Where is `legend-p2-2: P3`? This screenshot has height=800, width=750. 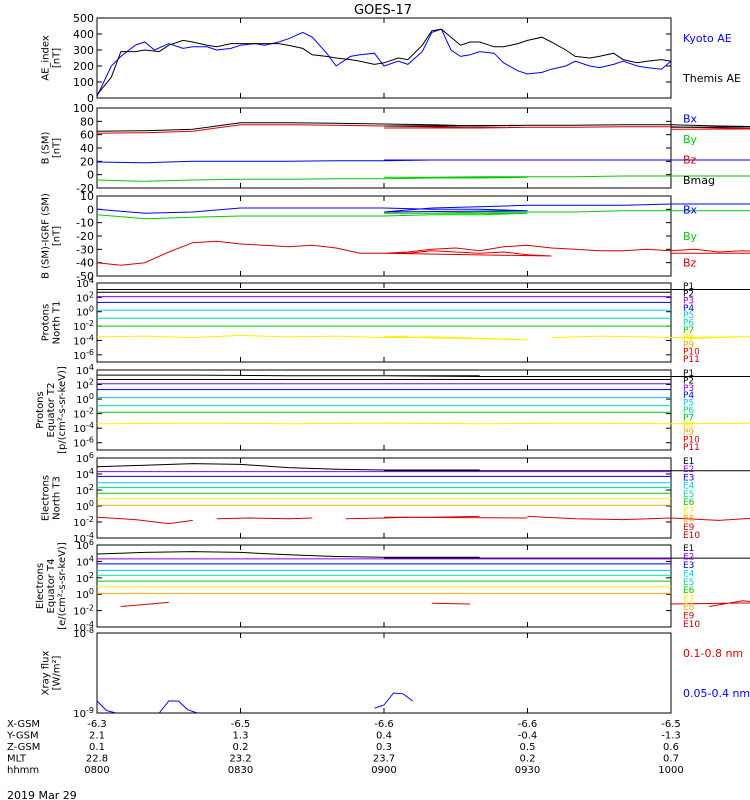
legend-p2-2: P3 is located at coordinates (688, 389).